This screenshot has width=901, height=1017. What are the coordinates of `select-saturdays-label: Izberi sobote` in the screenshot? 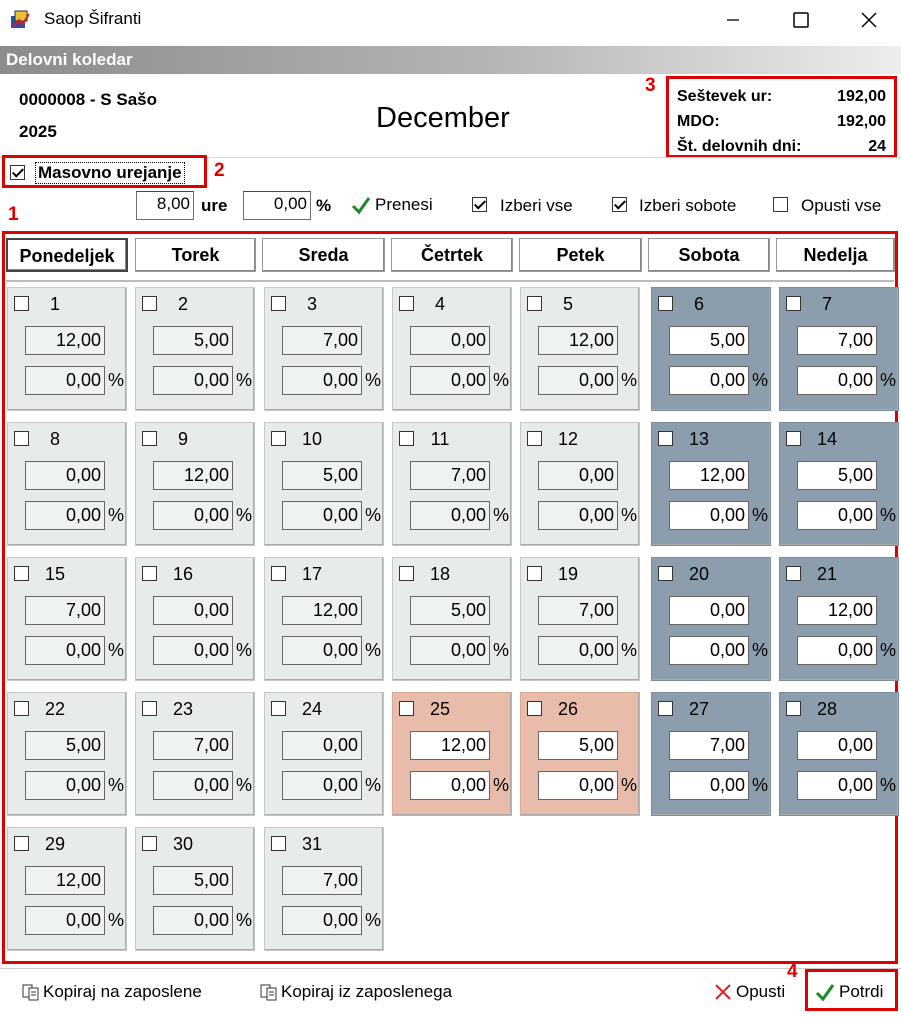 It's located at (688, 205).